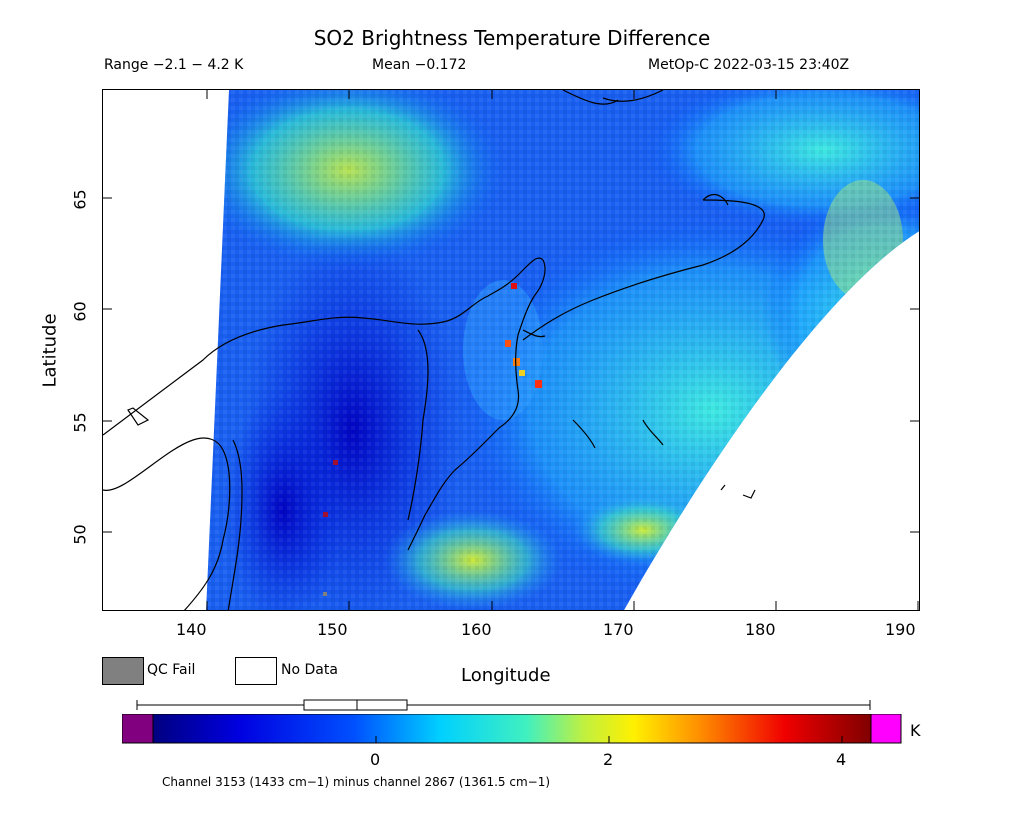  What do you see at coordinates (50, 350) in the screenshot?
I see `y-axis-title: Latitude` at bounding box center [50, 350].